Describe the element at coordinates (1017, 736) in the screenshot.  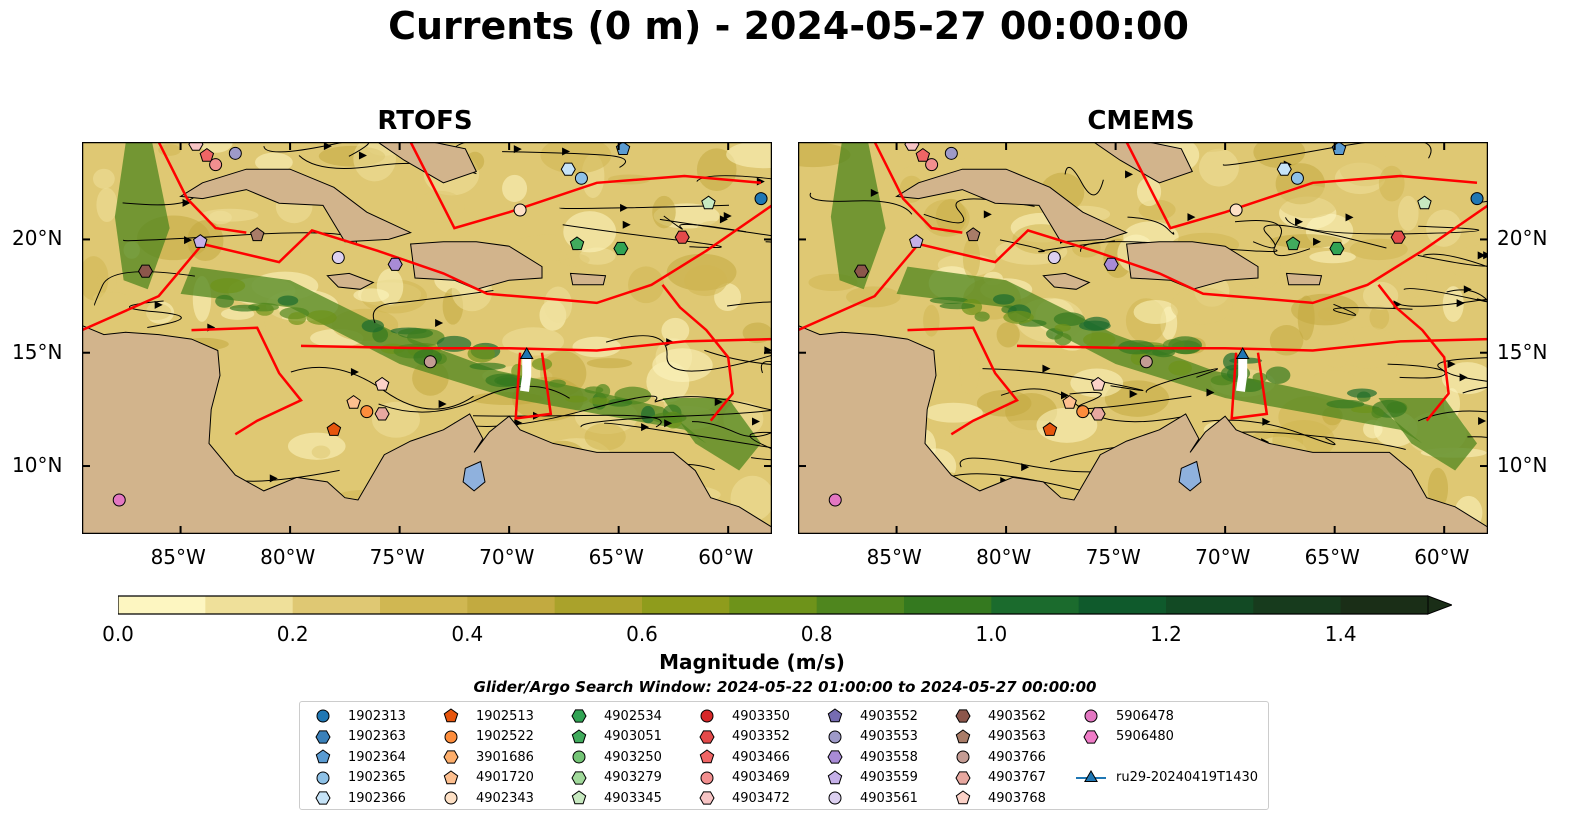
I see `legend-label: 4903563` at that location.